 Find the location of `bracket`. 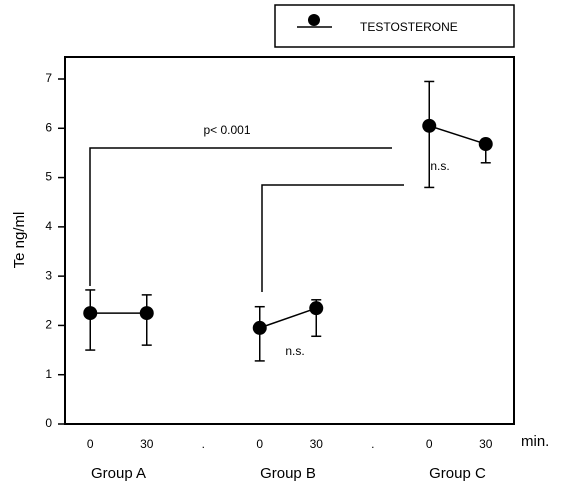

bracket is located at coordinates (332, 238).